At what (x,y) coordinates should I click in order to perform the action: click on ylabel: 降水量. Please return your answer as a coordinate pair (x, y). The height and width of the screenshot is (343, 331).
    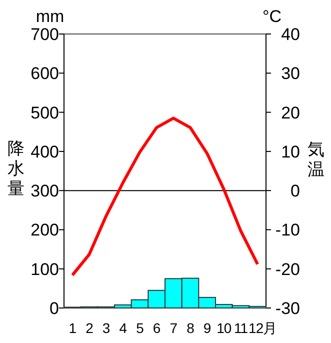
    Looking at the image, I should click on (16, 168).